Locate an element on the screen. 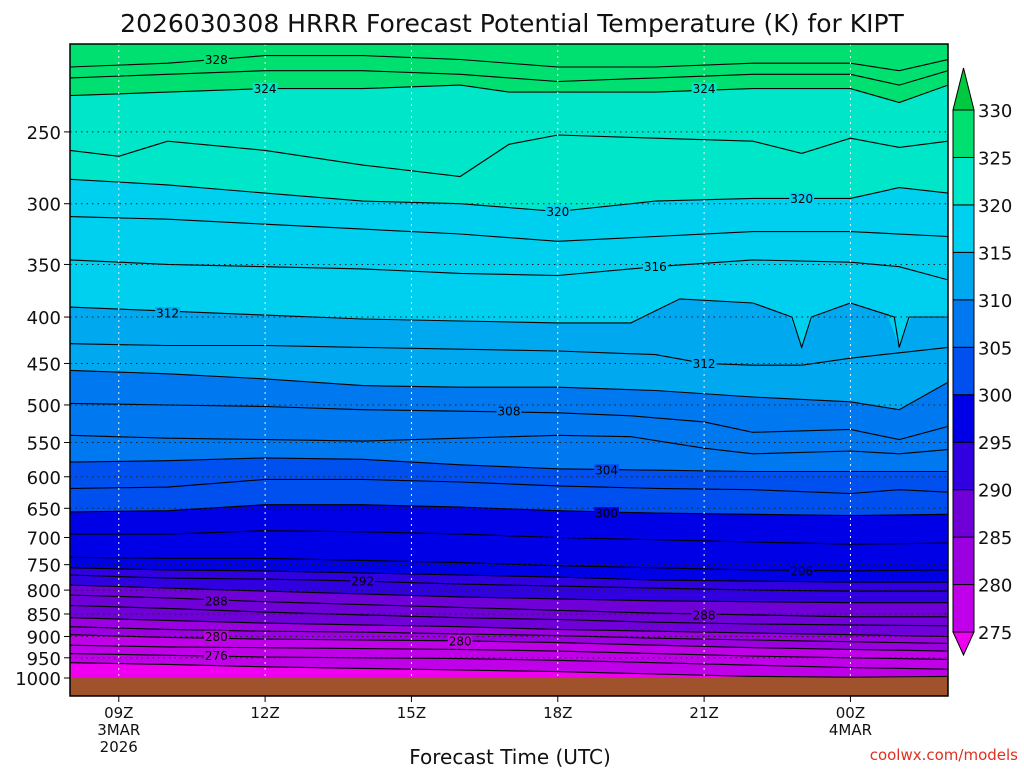 This screenshot has height=773, width=1024. x-tick-label-24-1: 4MAR is located at coordinates (850, 730).